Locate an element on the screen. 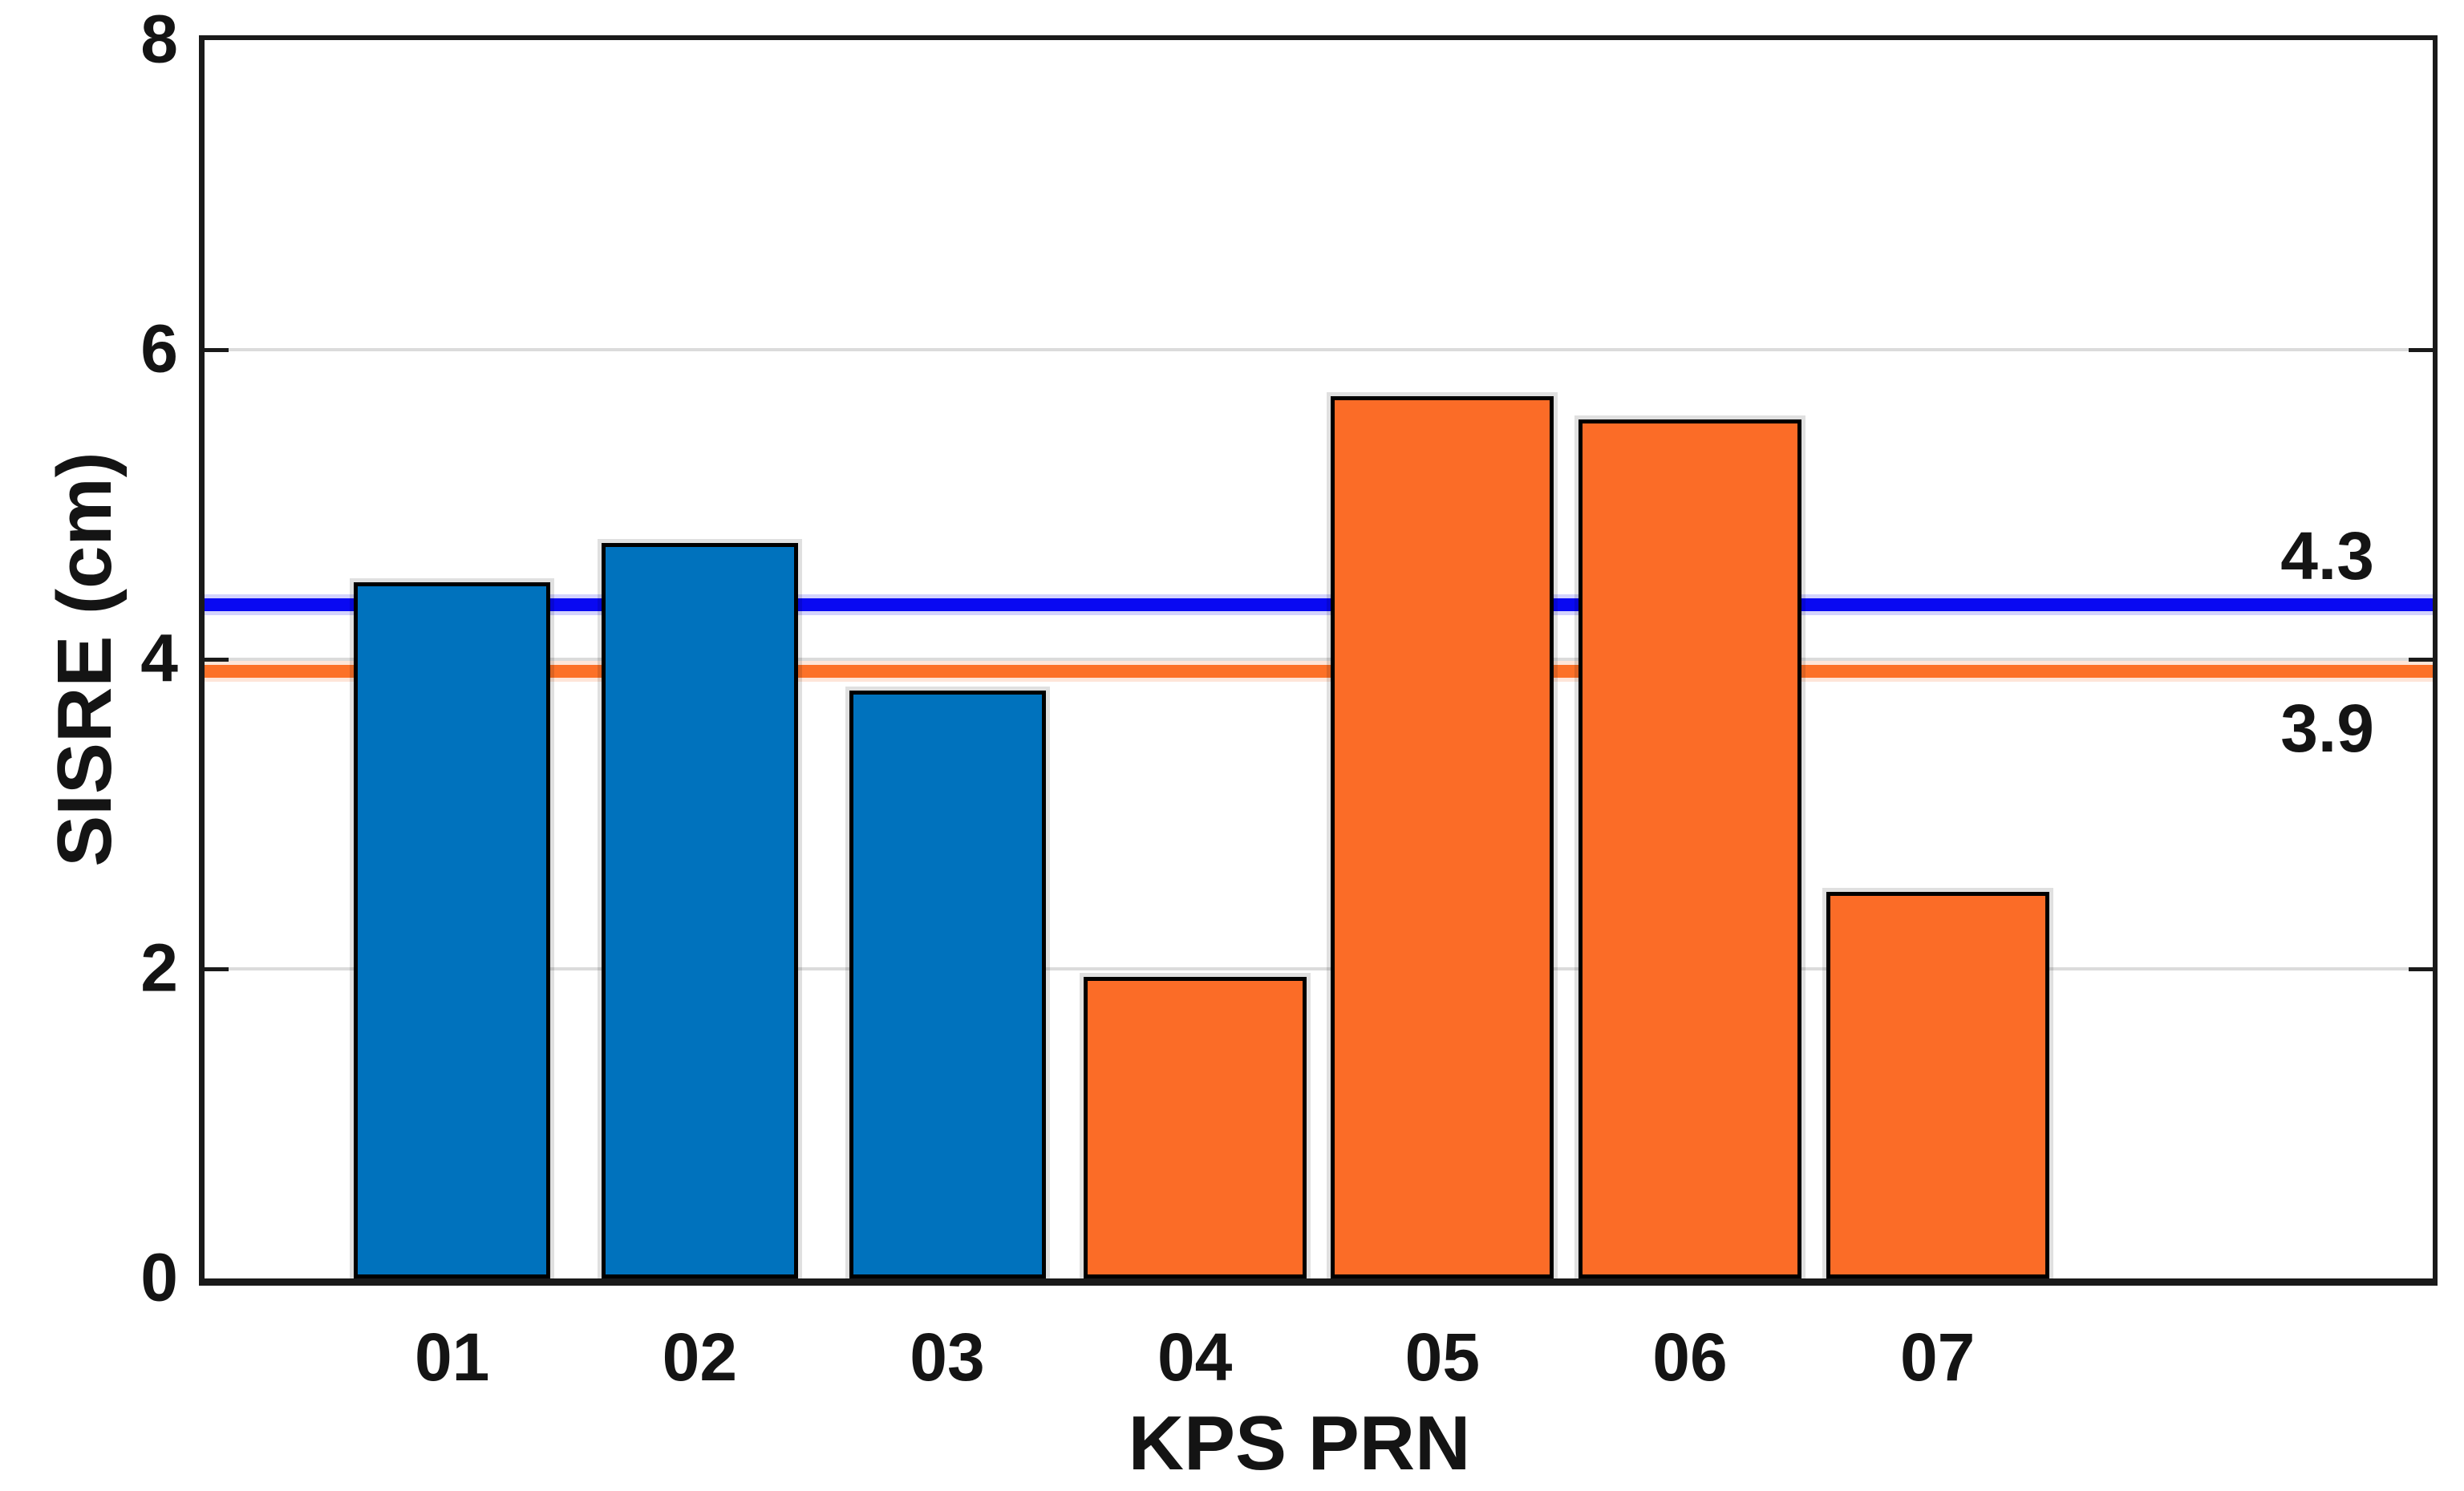  ytick-label-0: 0 is located at coordinates (159, 1277).